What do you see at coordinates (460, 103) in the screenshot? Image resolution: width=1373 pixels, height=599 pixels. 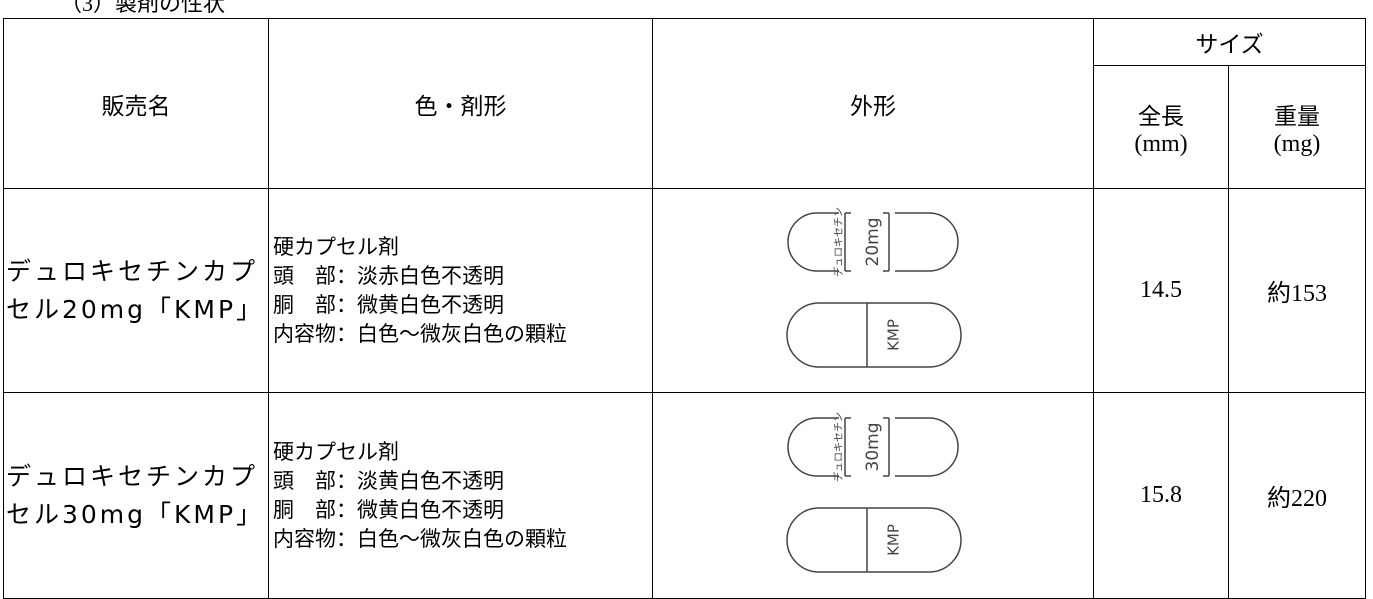 I see `header-cell: 色・剤形` at bounding box center [460, 103].